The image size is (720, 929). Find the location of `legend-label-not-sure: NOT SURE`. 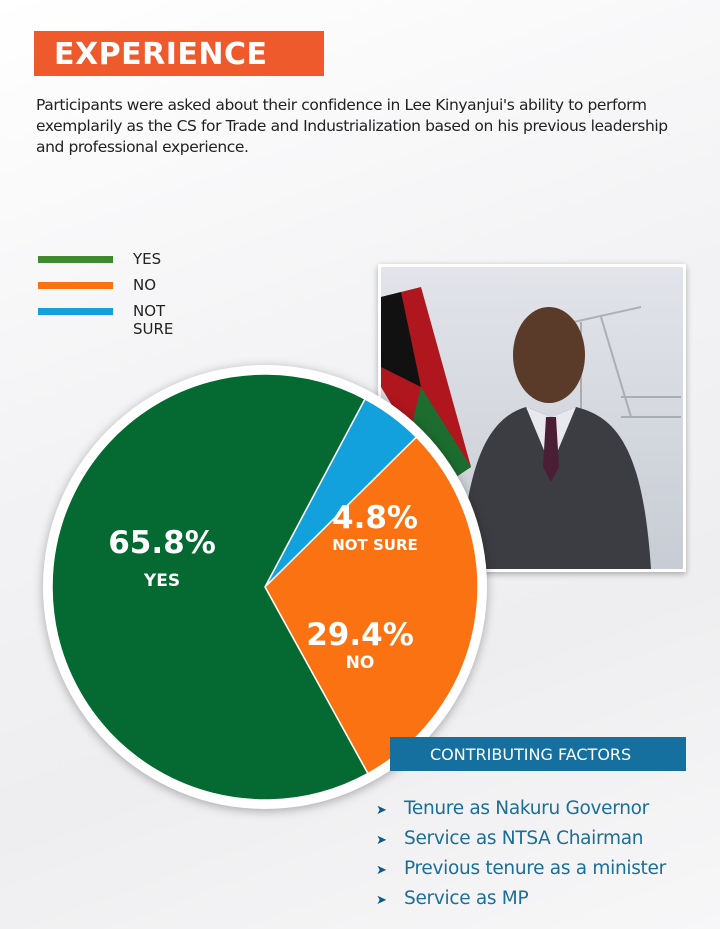

legend-label-not-sure: NOT SURE is located at coordinates (153, 320).